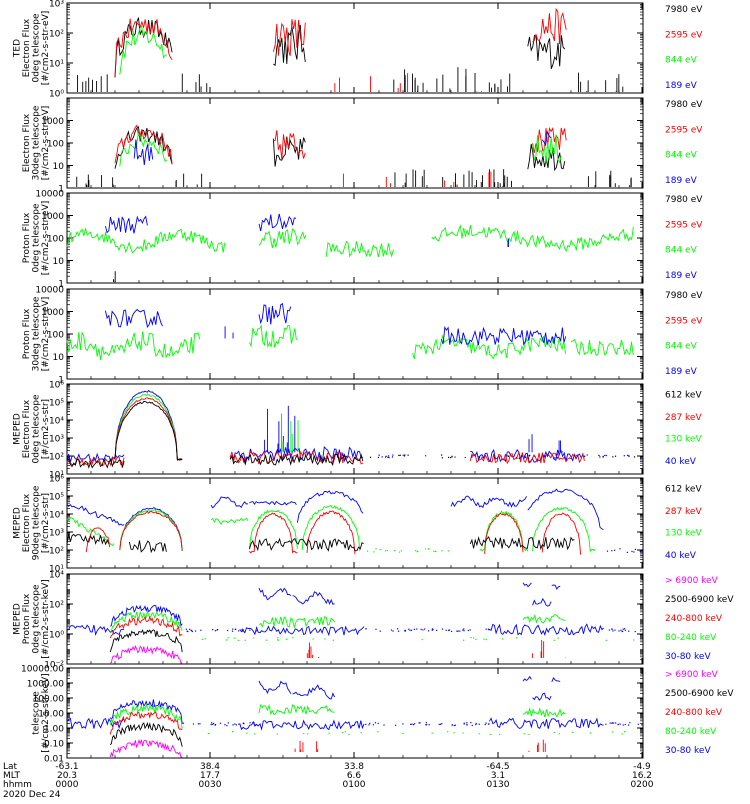 The image size is (750, 804). Describe the element at coordinates (67, 776) in the screenshot. I see `x-tick-mlt: 20.3` at that location.